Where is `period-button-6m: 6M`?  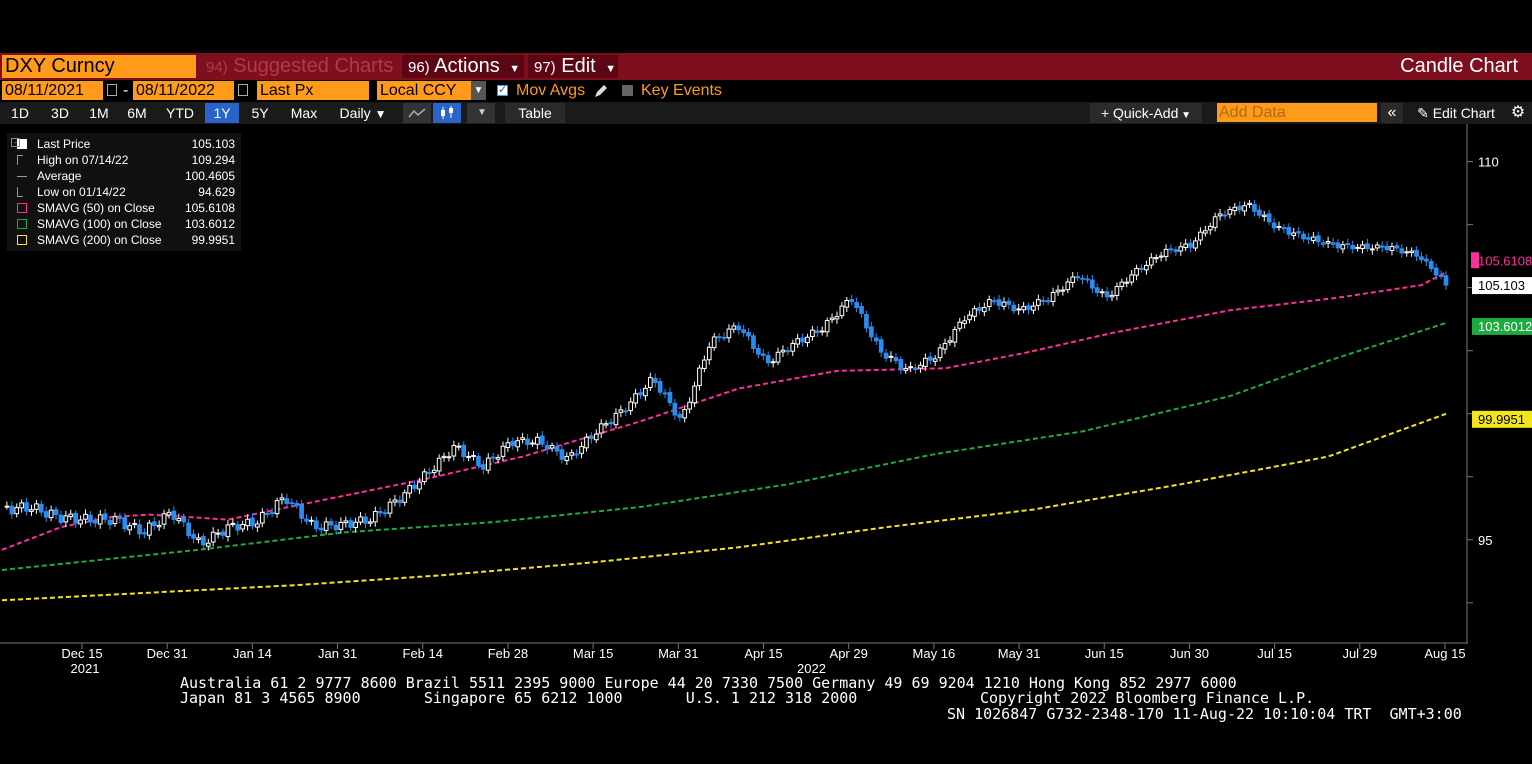
period-button-6m: 6M is located at coordinates (137, 113).